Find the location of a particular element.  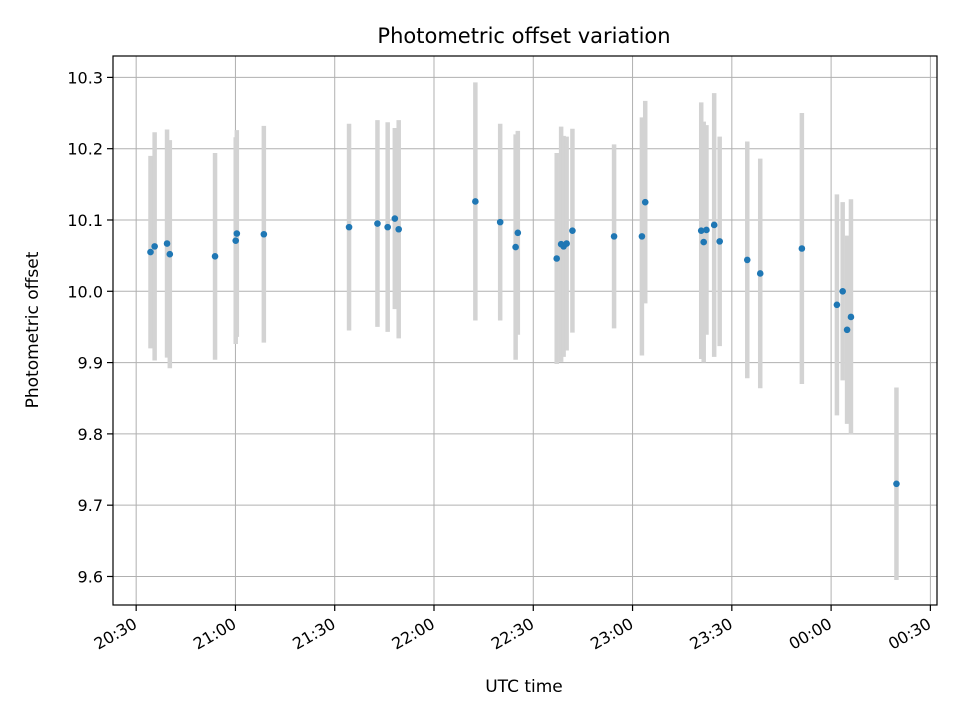

y-tick-label: 9.6 is located at coordinates (90, 576).